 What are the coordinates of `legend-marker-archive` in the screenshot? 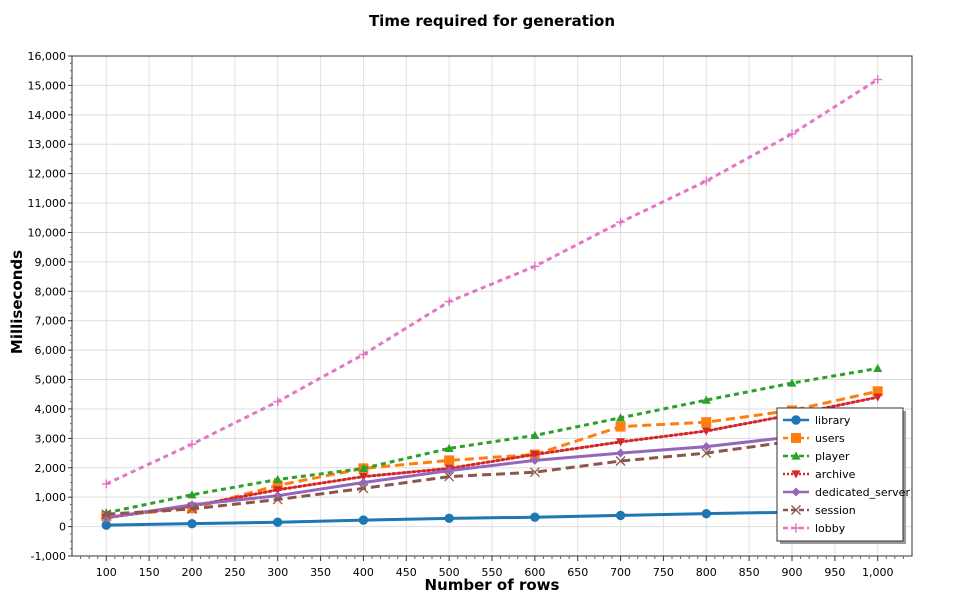 It's located at (796, 474).